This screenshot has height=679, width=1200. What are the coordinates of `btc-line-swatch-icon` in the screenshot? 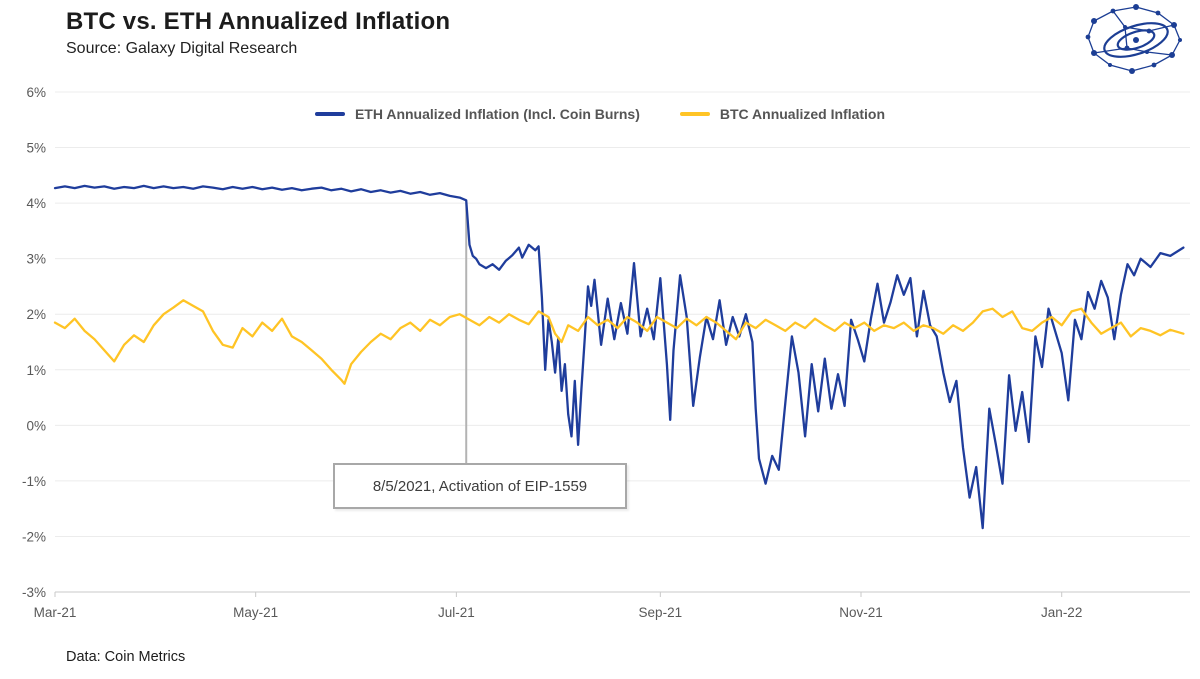 It's located at (694, 114).